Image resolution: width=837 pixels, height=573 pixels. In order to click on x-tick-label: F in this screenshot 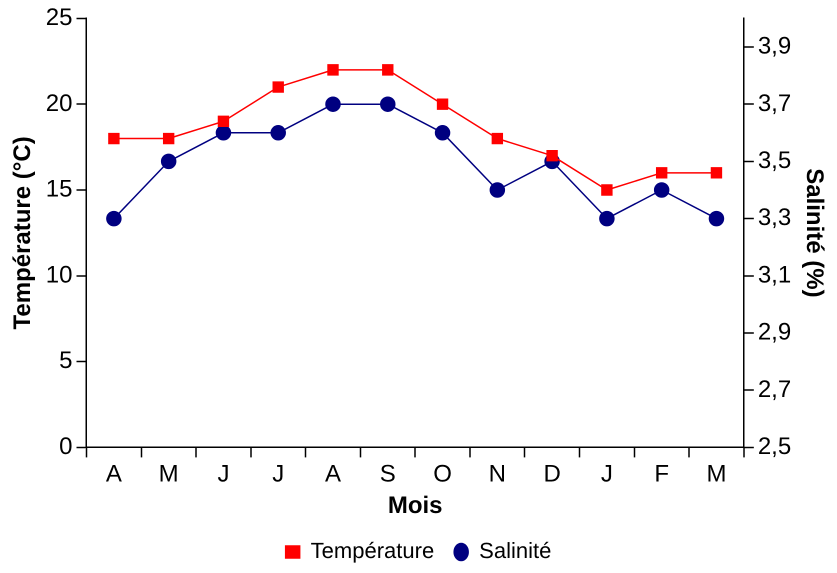, I will do `click(662, 474)`.